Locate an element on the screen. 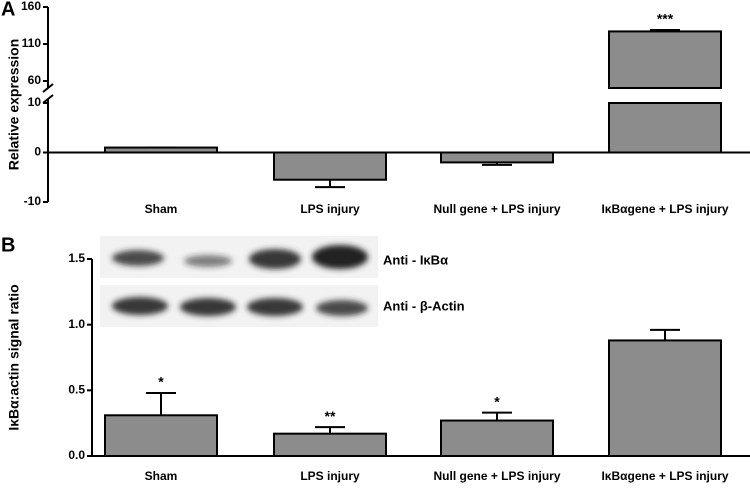 The image size is (750, 489). break-gap is located at coordinates (665, 95).